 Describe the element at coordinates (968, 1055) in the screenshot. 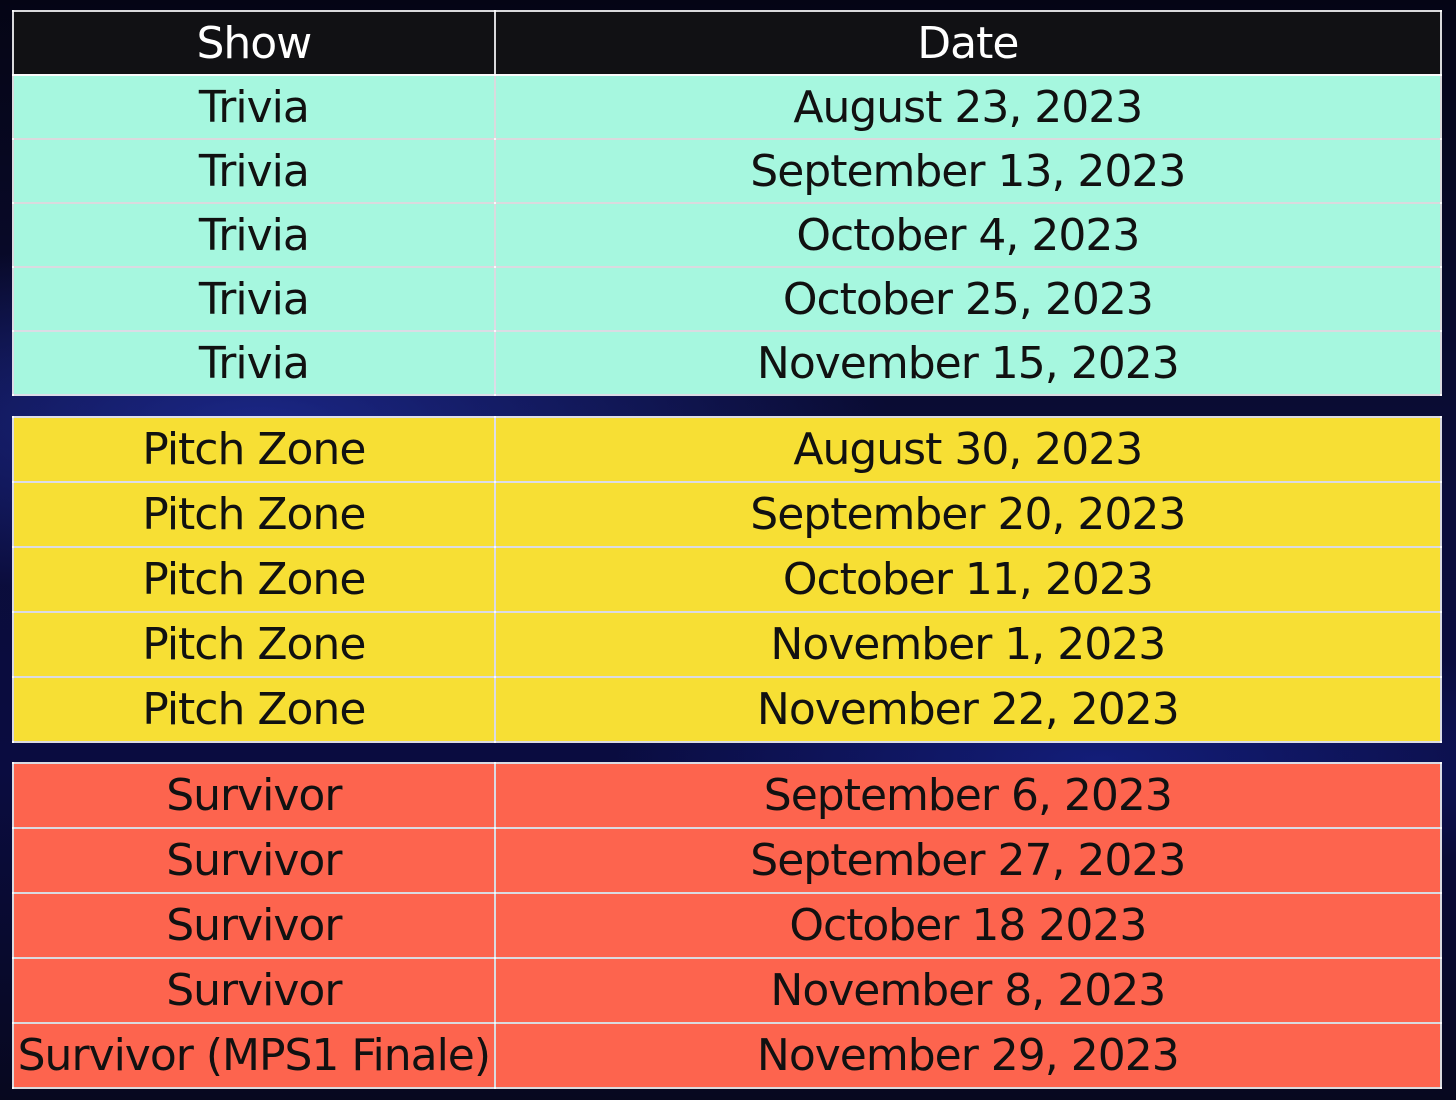

I see `date-cell: November 29, 2023` at that location.